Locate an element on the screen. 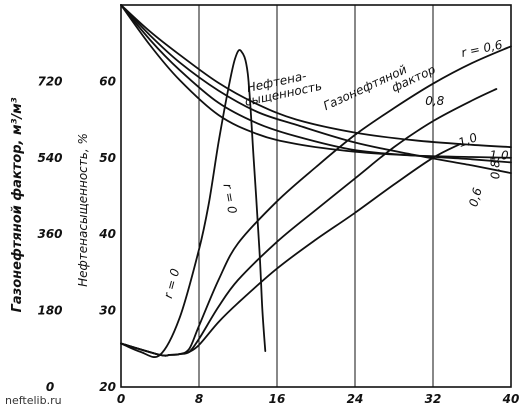 The image size is (524, 410). x-tick-24: 24 is located at coordinates (355, 399).